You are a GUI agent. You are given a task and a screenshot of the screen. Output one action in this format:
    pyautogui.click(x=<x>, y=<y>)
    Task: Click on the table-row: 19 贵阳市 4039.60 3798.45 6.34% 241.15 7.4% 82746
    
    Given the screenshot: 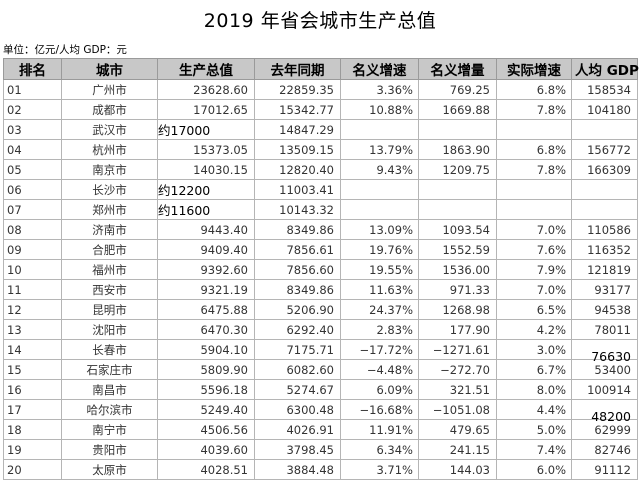 What is the action you would take?
    pyautogui.click(x=320, y=449)
    